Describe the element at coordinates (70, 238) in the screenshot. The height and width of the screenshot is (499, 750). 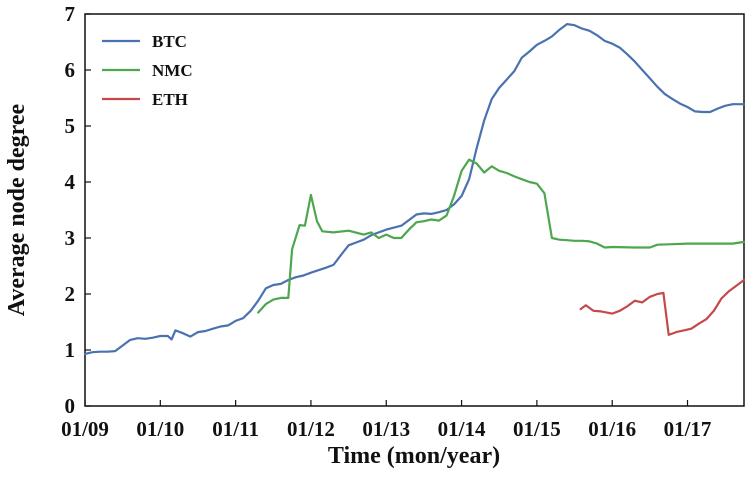
I see `y-tick-label: 3` at that location.